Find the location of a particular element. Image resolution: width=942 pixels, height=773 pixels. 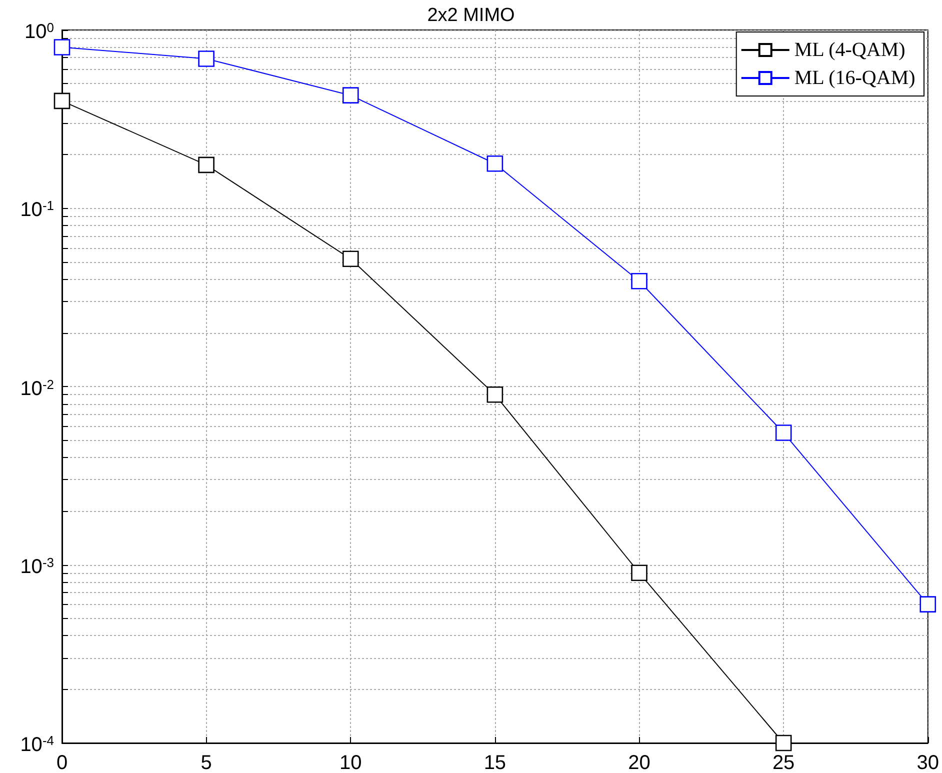

x-tick-label: 30 is located at coordinates (927, 762).